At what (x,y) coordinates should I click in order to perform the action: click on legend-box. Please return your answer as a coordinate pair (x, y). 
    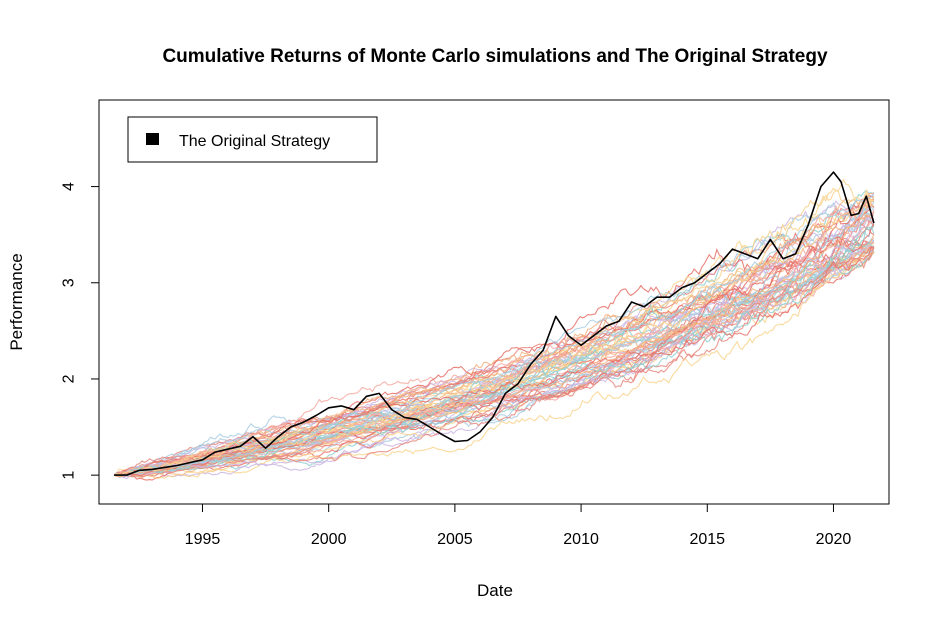
    Looking at the image, I should click on (252, 139).